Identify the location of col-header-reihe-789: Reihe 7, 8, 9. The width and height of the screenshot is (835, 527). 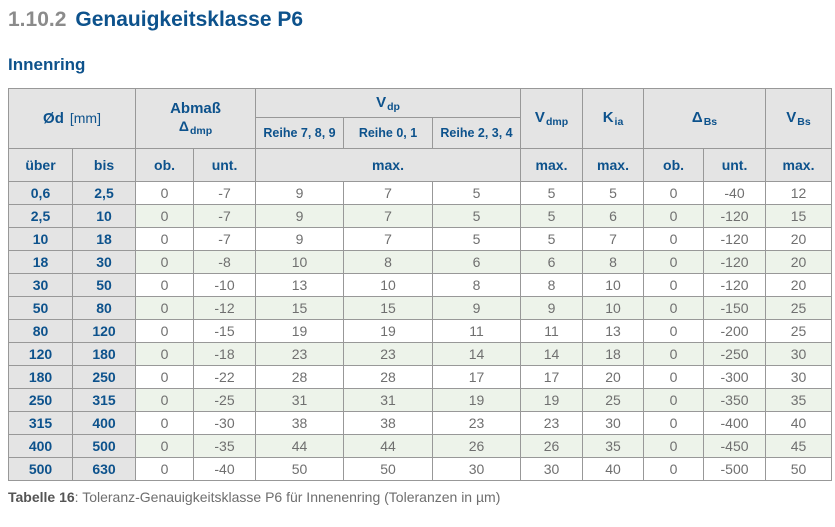
(300, 133).